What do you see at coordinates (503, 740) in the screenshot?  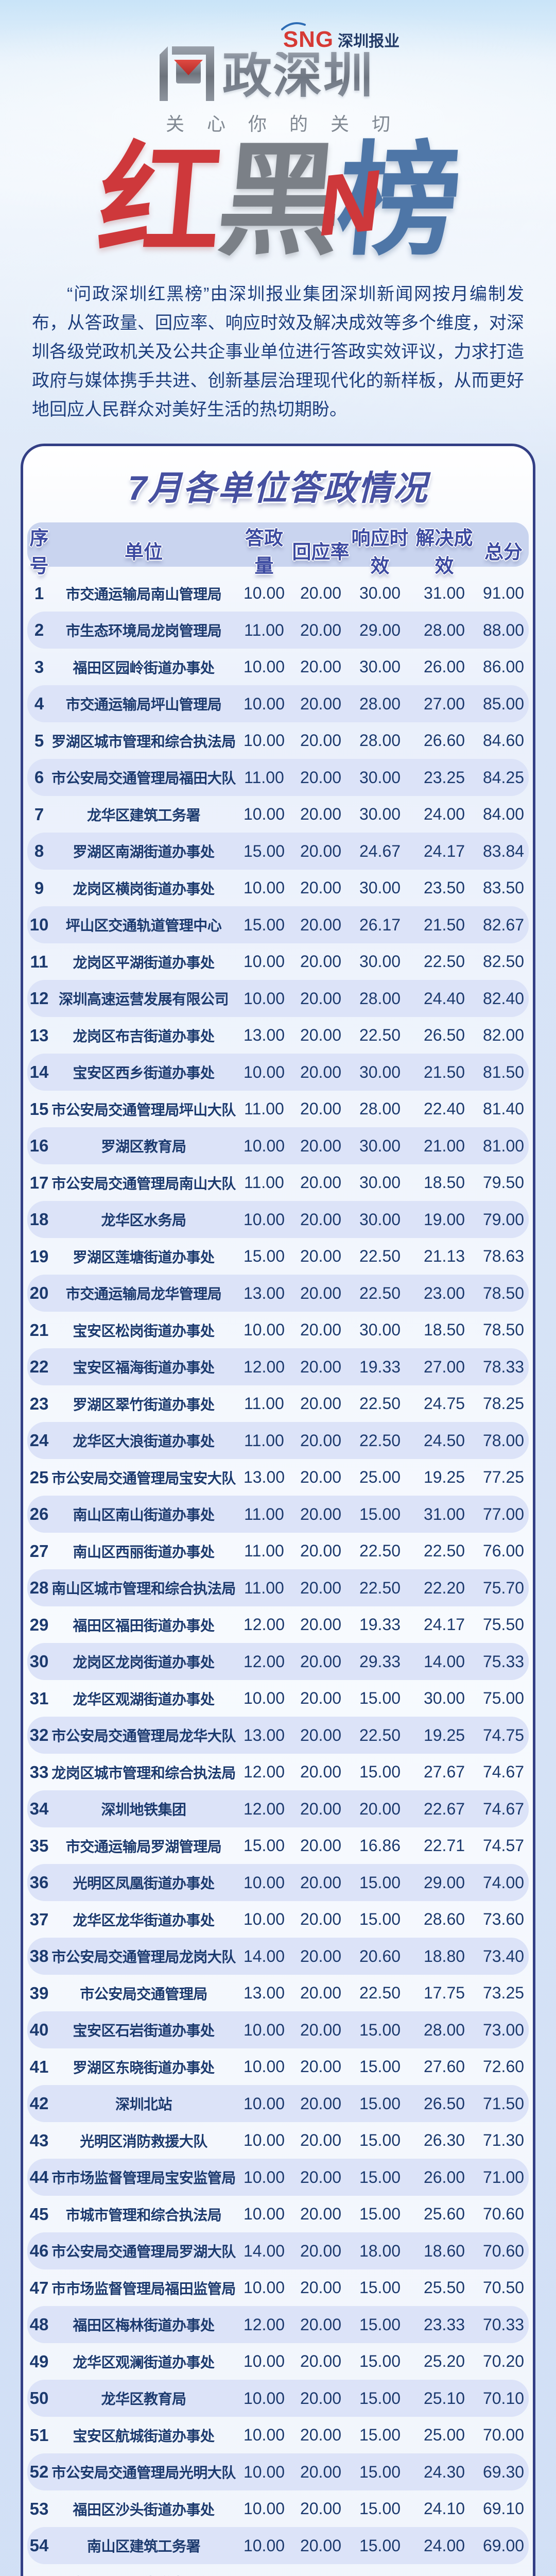 I see `total-cell: 84.60` at bounding box center [503, 740].